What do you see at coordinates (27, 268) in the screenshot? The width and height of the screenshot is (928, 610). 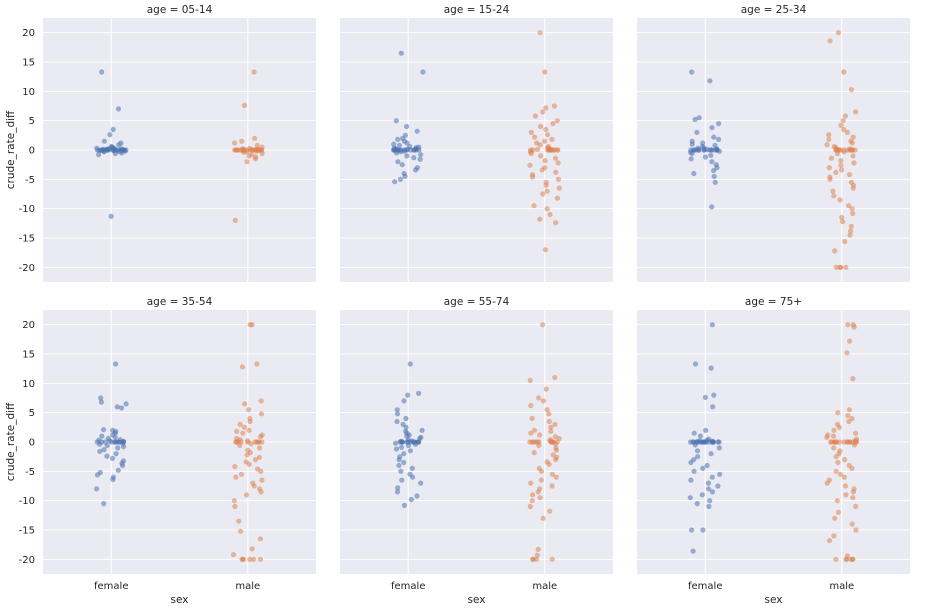 I see `y-tick-label: -20` at bounding box center [27, 268].